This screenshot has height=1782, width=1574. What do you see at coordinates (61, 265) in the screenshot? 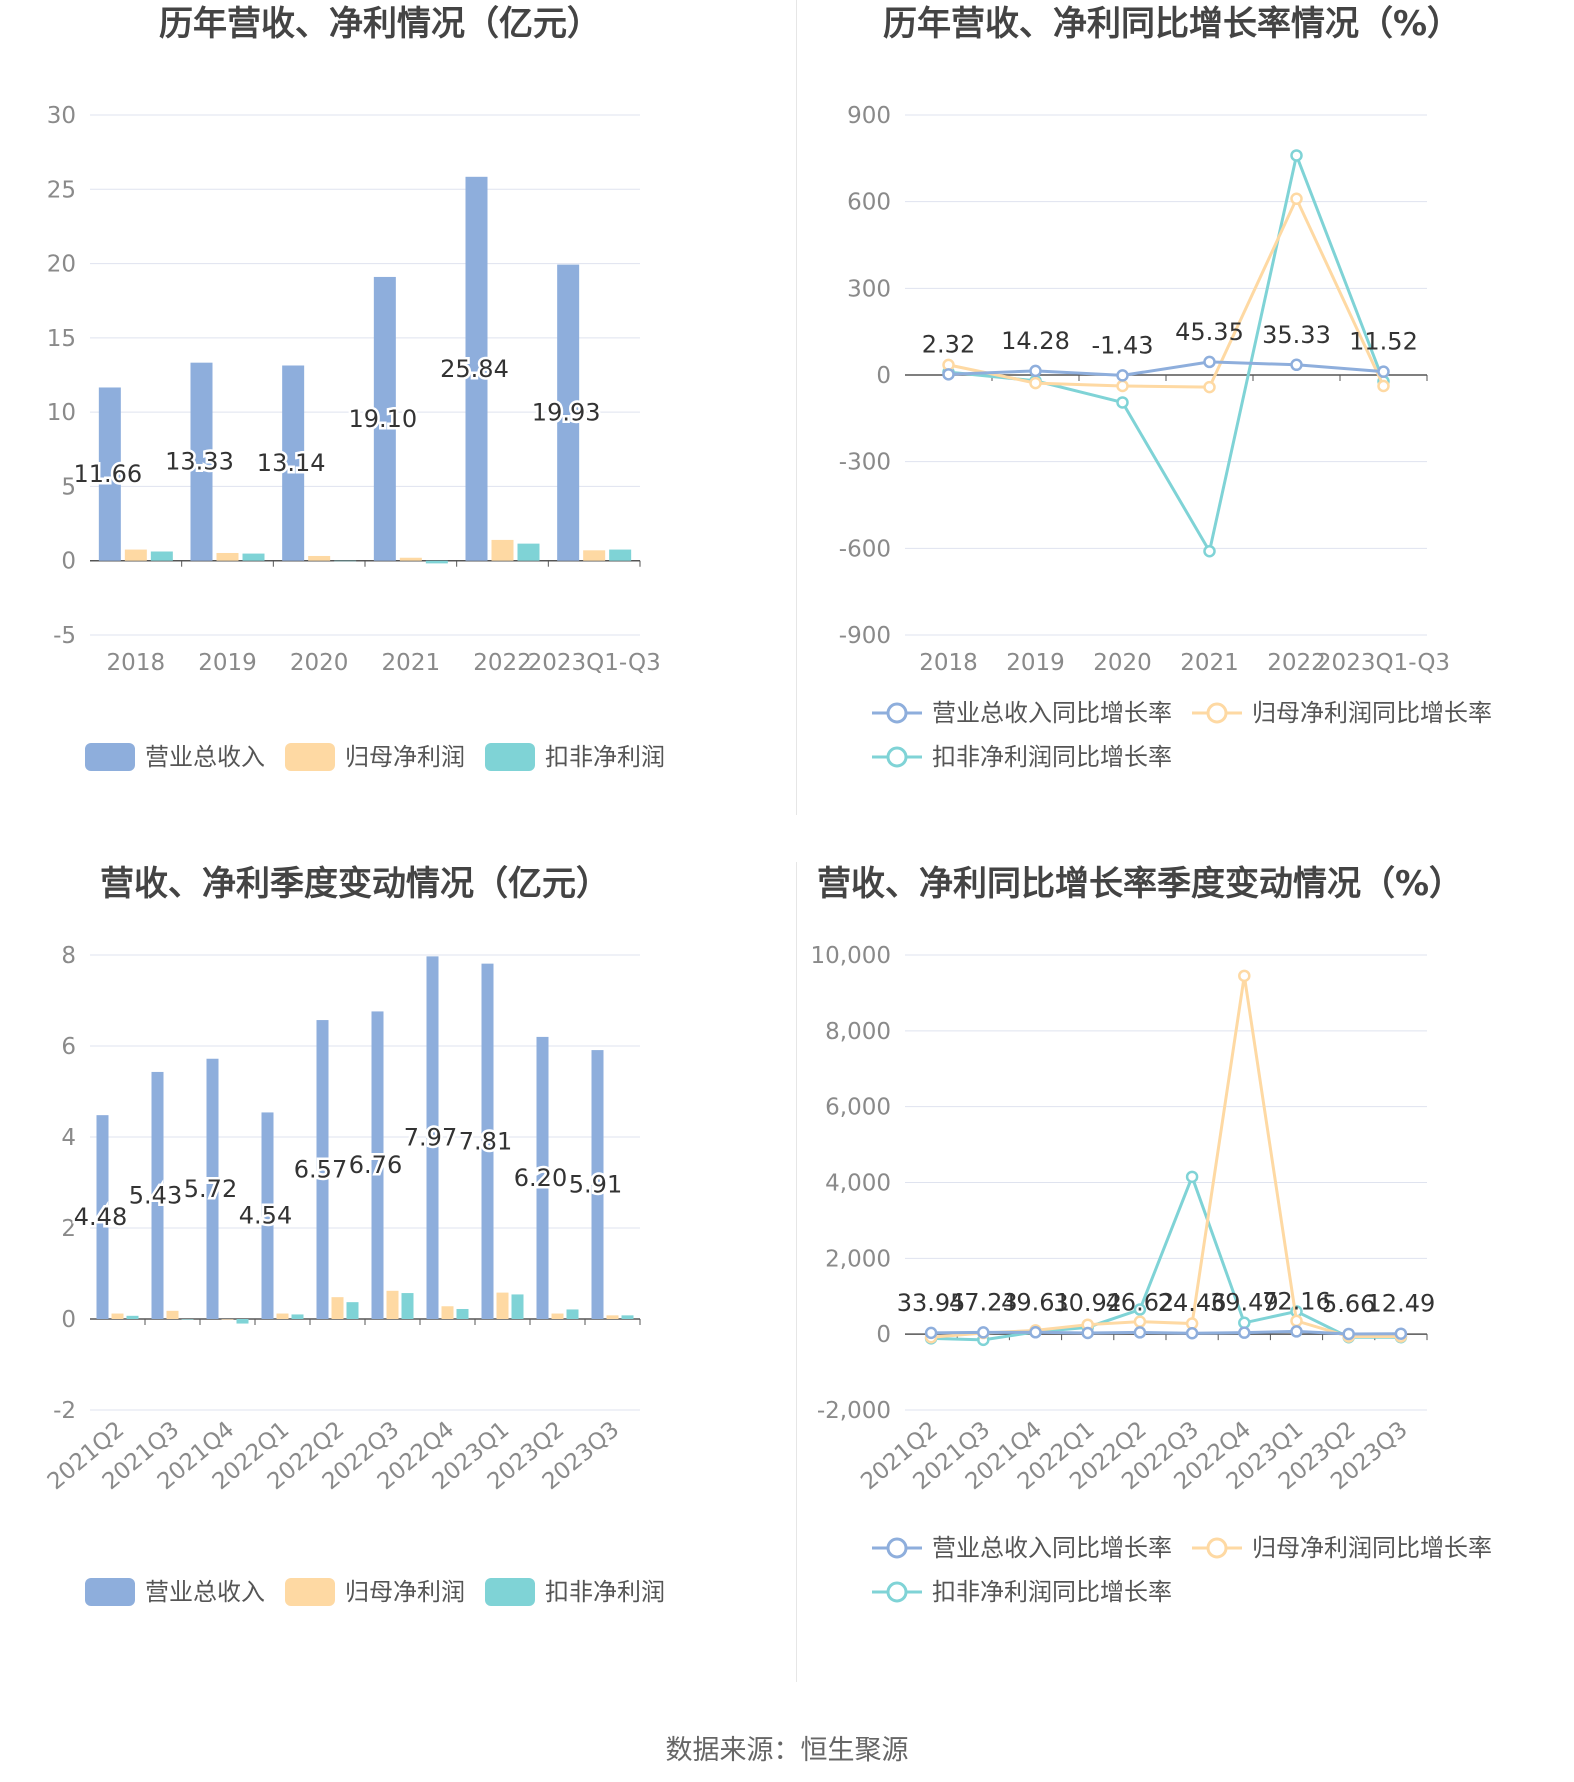
I see `y-tick-label: 20` at bounding box center [61, 265].